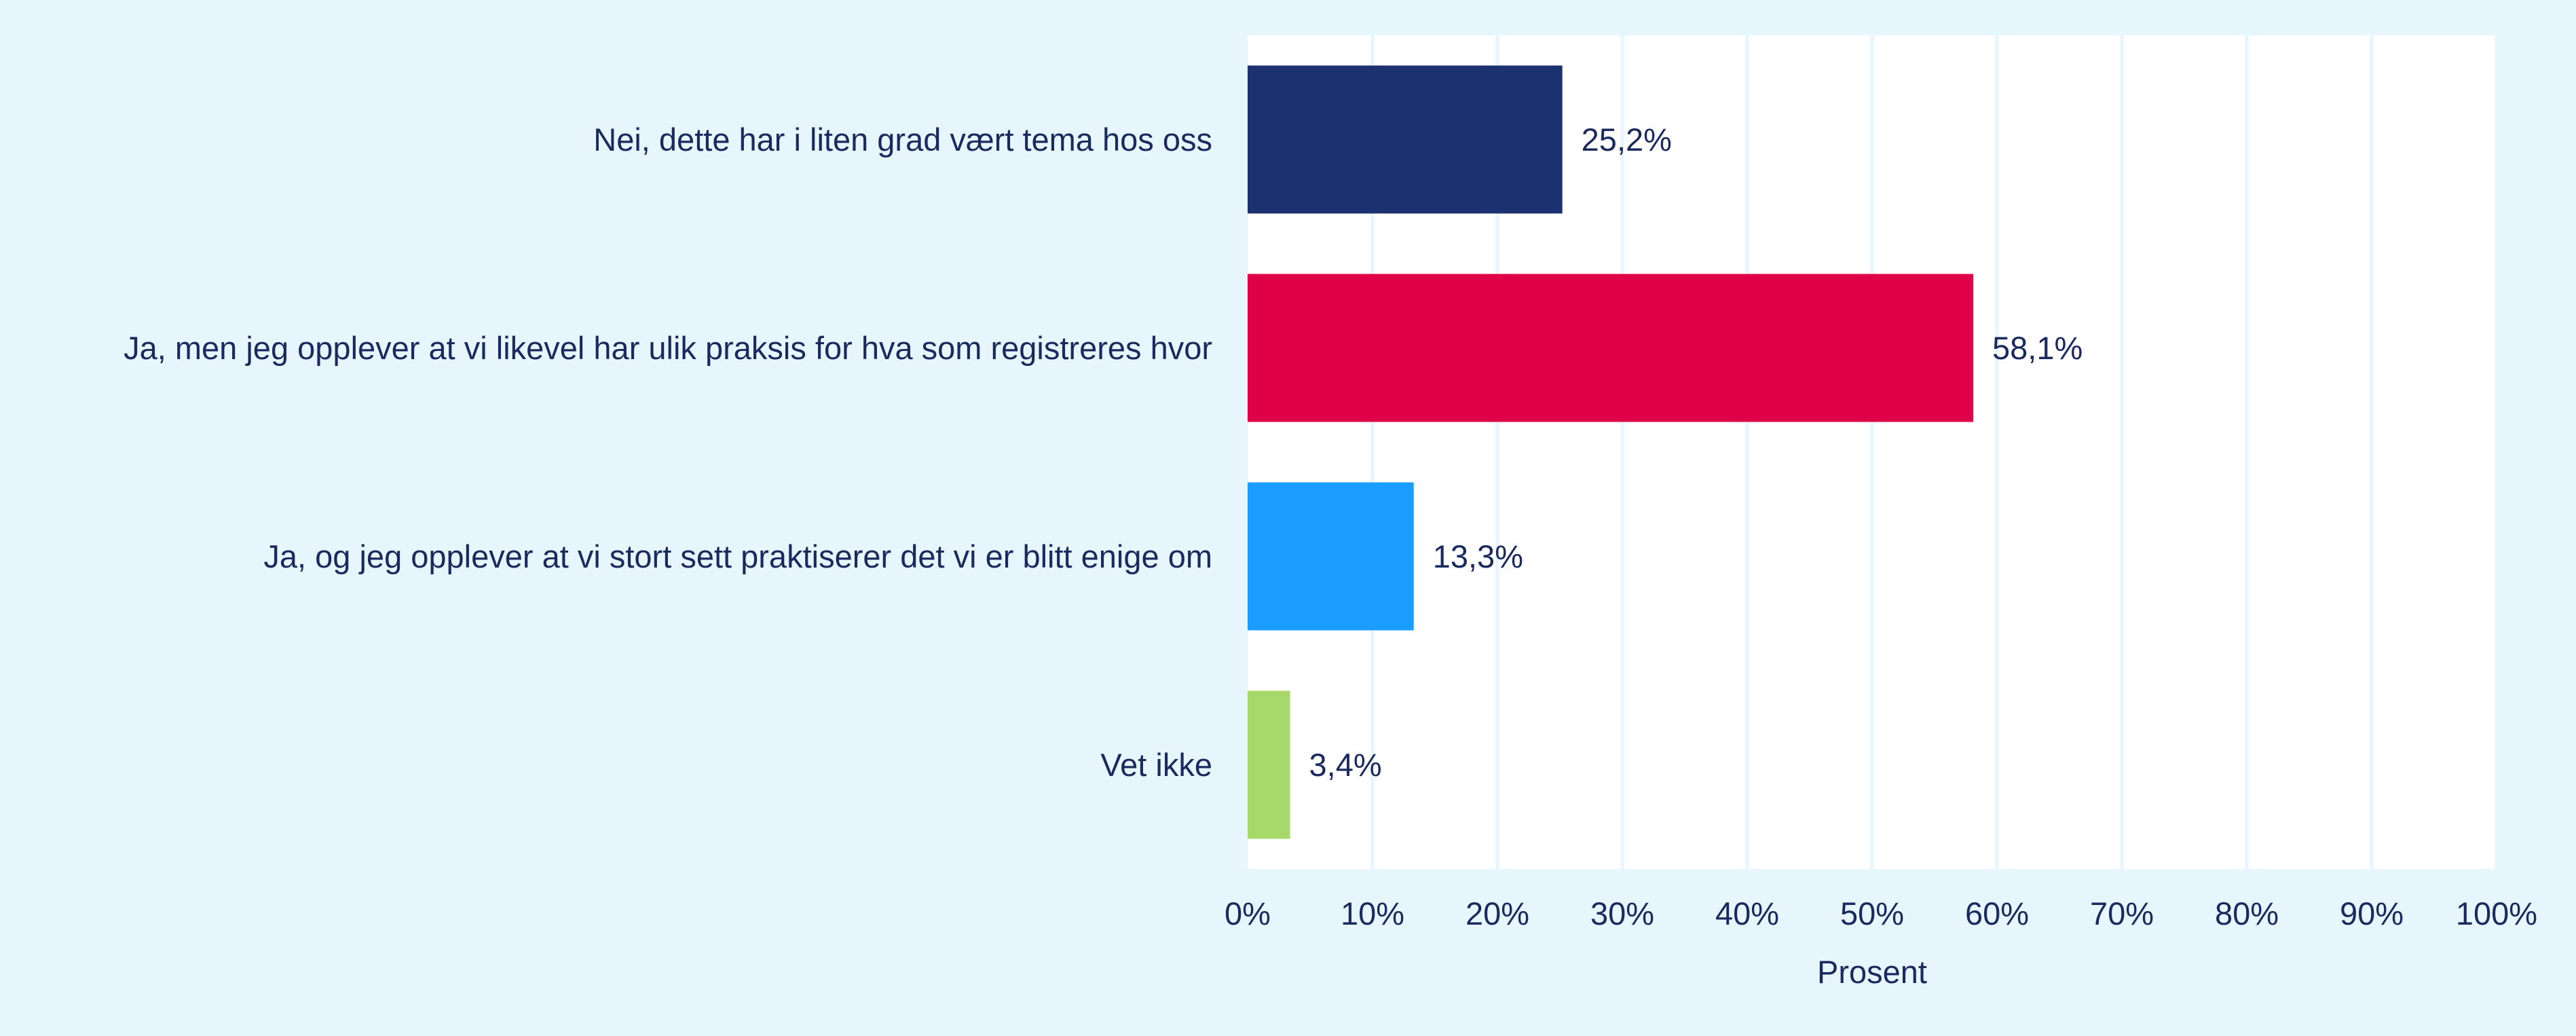  What do you see at coordinates (1346, 765) in the screenshot?
I see `value-label: 3,4%` at bounding box center [1346, 765].